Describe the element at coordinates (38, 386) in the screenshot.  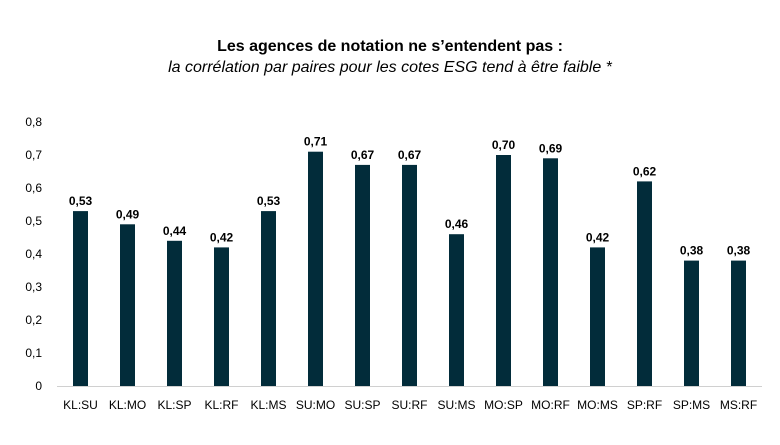
I see `y-tick-label: 0` at that location.